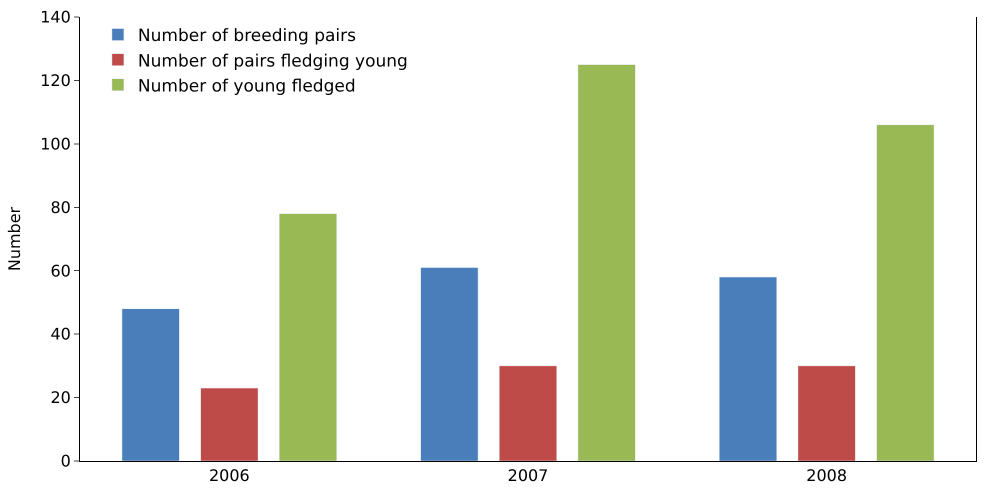  What do you see at coordinates (60, 334) in the screenshot?
I see `y-tick-label: 40` at bounding box center [60, 334].